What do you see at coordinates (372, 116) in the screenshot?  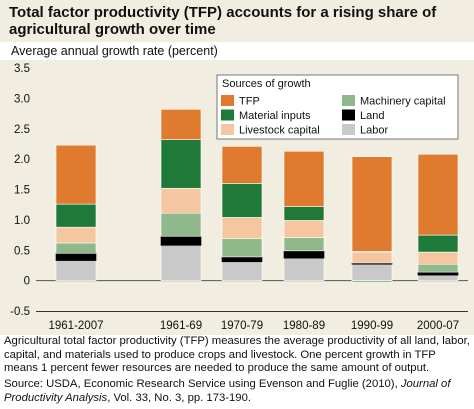 I see `legend-label: Land` at bounding box center [372, 116].